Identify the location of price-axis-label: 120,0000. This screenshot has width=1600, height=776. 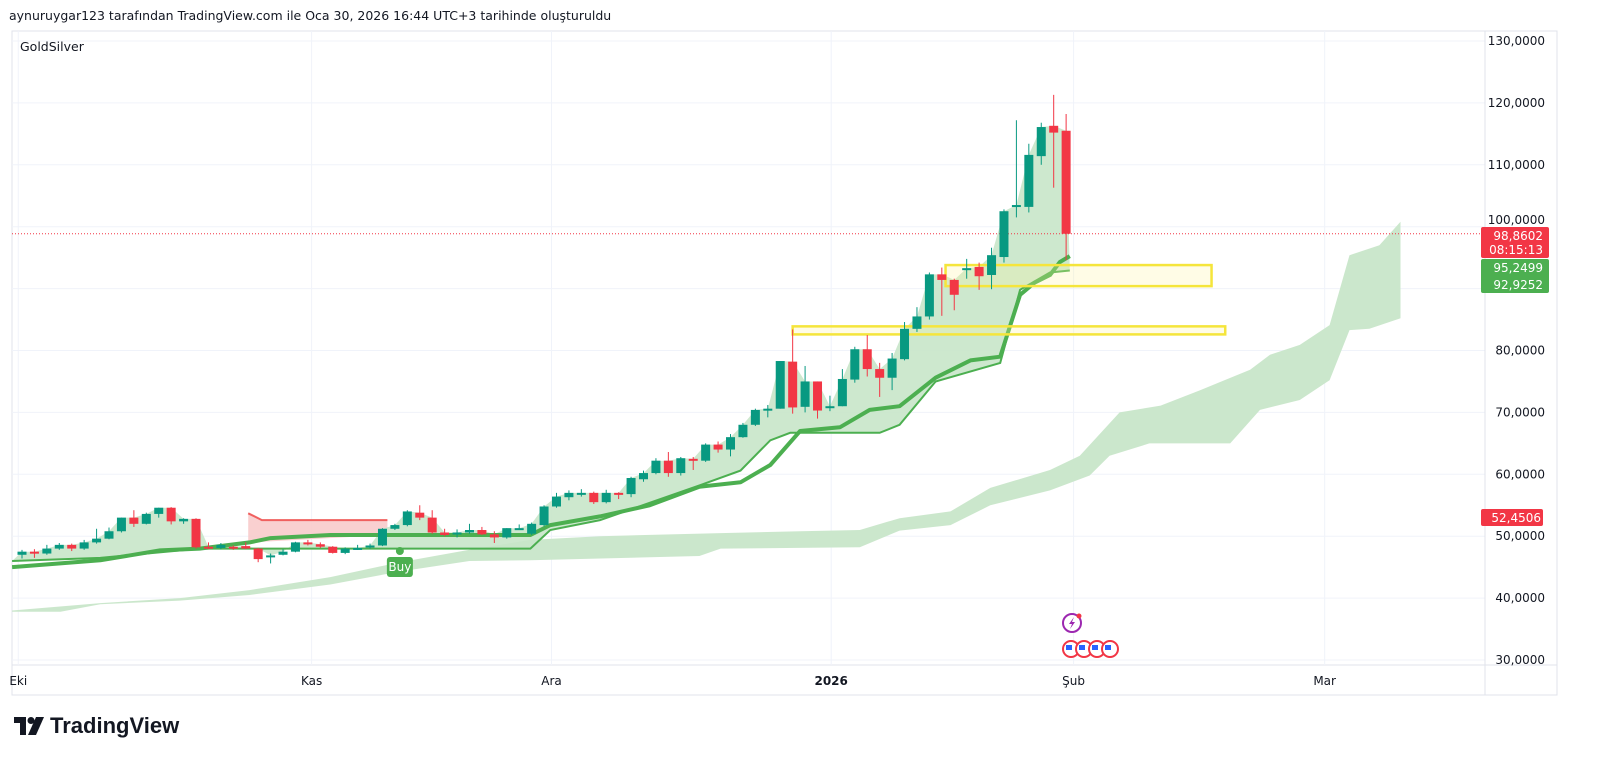
(1516, 103).